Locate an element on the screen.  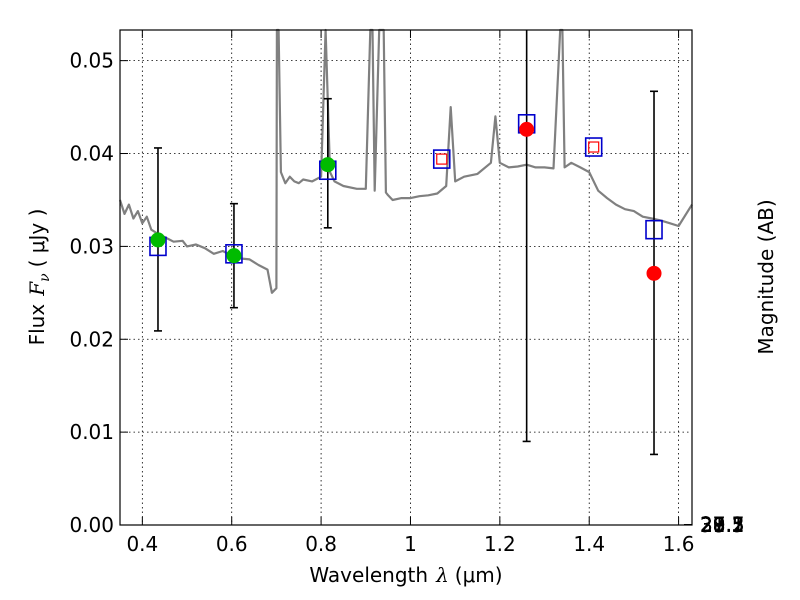
x-tick-label: 0.6 is located at coordinates (232, 544).